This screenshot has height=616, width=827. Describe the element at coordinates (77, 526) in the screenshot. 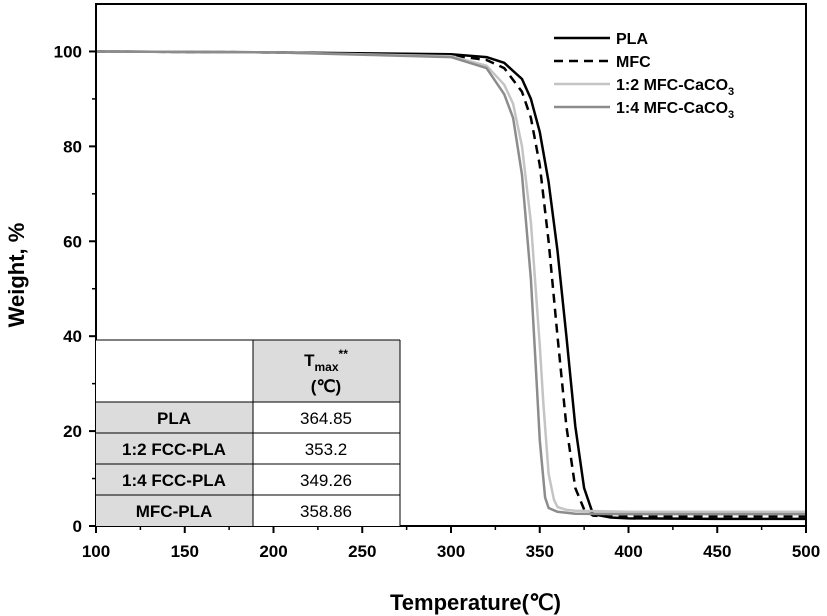

I see `y-tick-label: 0` at that location.